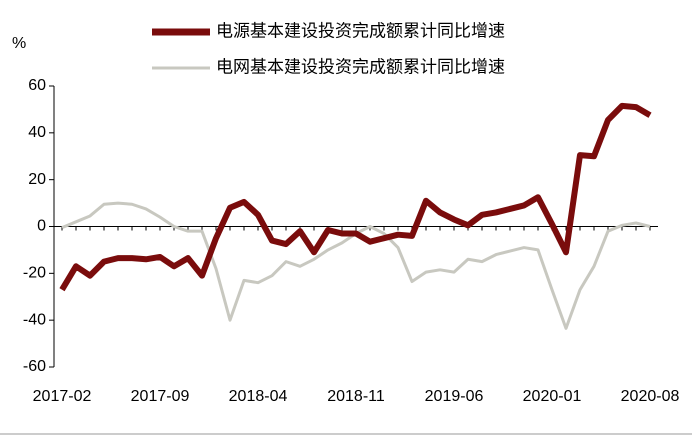 This screenshot has height=436, width=692. I want to click on x-tick-label: 2020-08, so click(650, 396).